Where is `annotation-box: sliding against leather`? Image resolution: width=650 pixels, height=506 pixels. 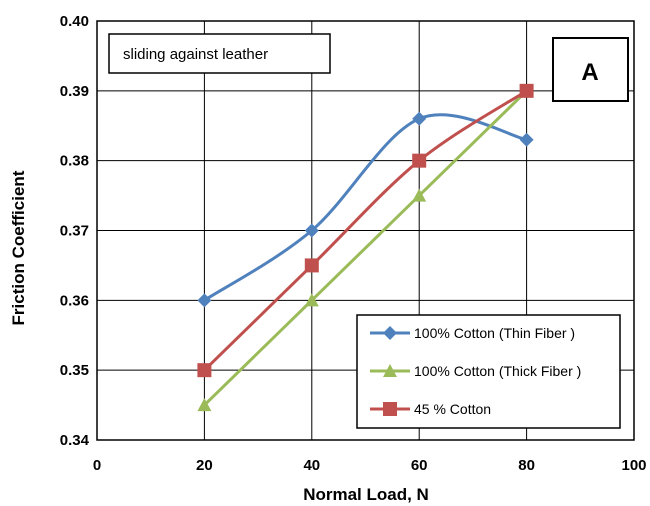
annotation-box: sliding against leather is located at coordinates (219, 53).